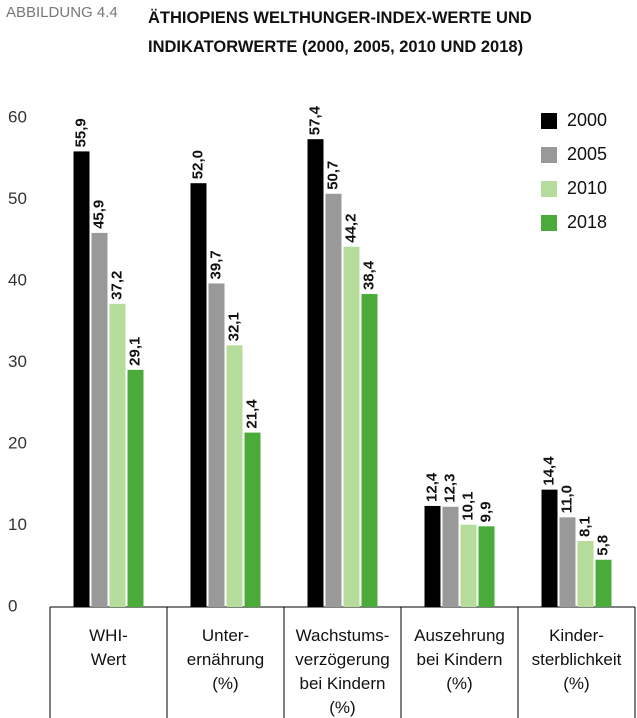 This screenshot has width=637, height=718. Describe the element at coordinates (225, 659) in the screenshot. I see `x-tick-label: Unter- ernährung (%)` at that location.